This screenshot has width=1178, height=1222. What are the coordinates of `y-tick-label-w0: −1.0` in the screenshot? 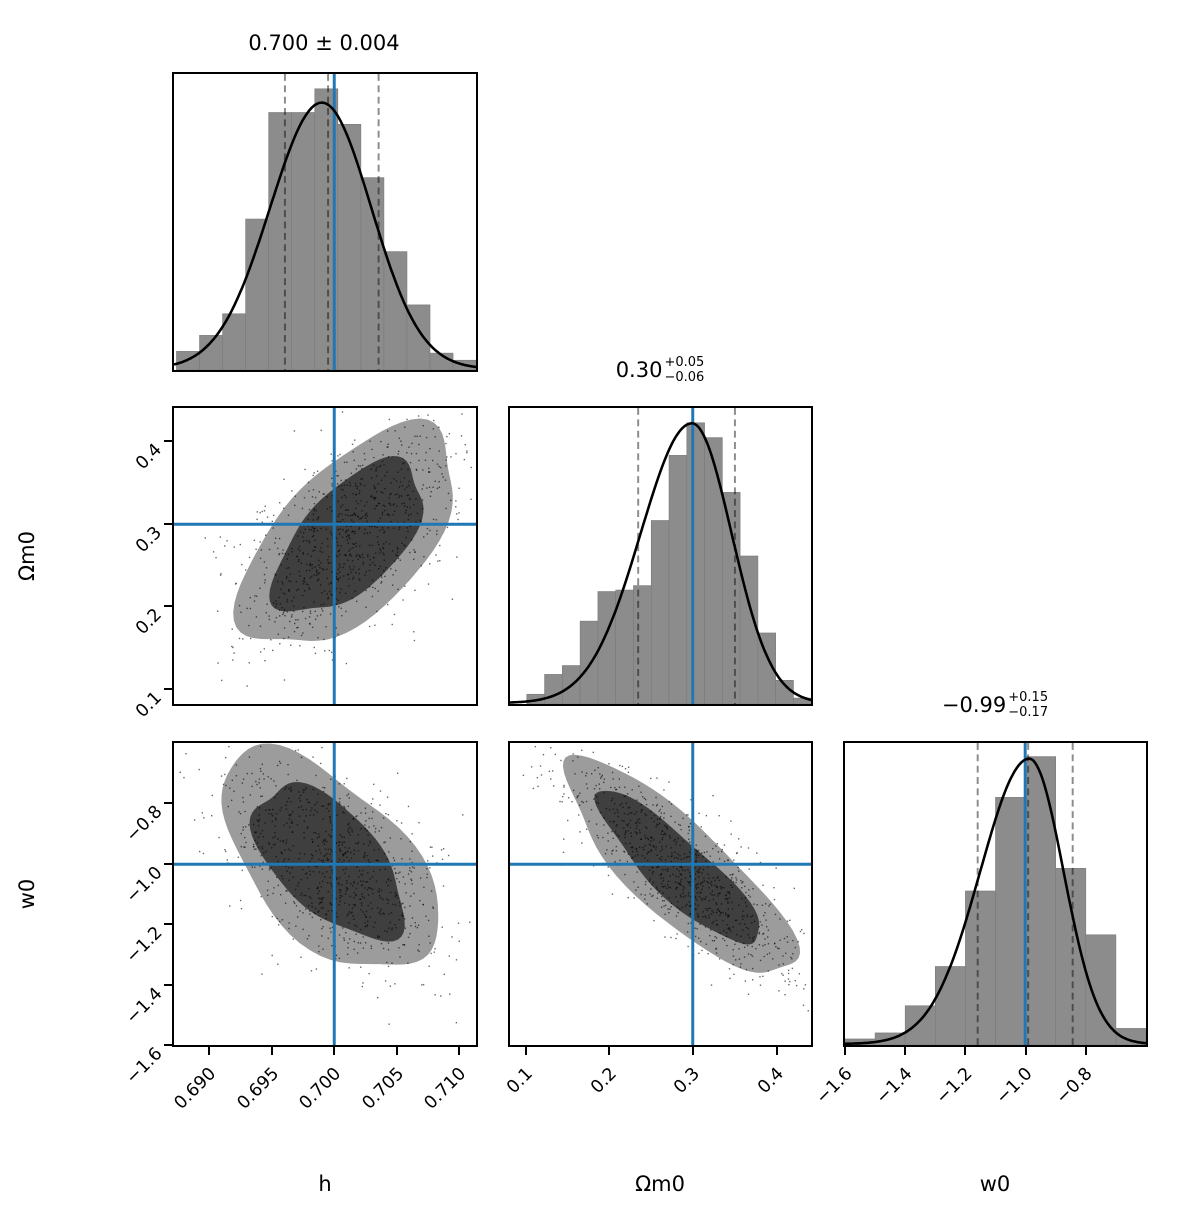 It's located at (144, 884).